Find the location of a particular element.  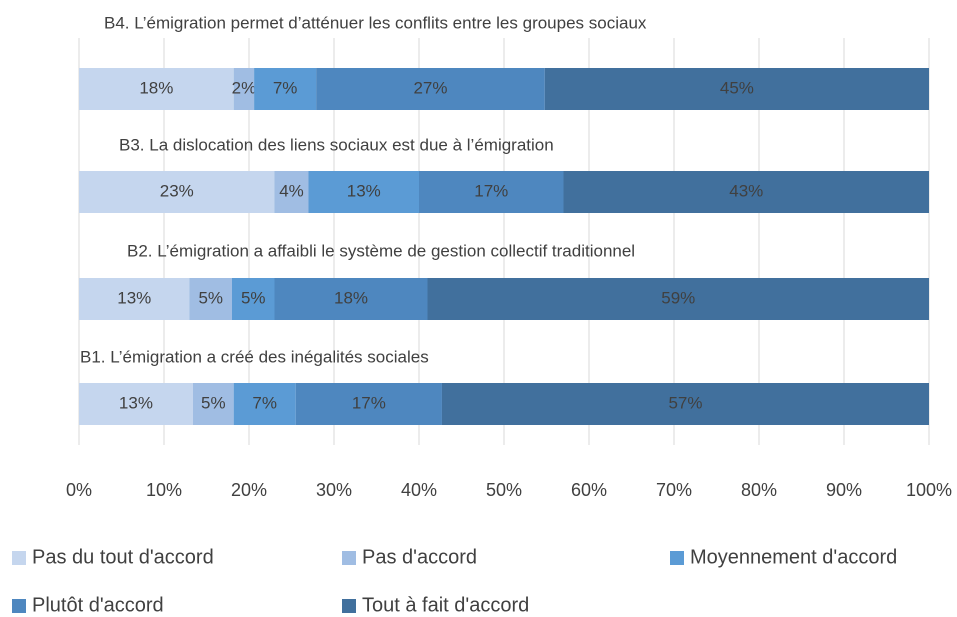

legend-label: Pas du tout d'accord is located at coordinates (123, 557).